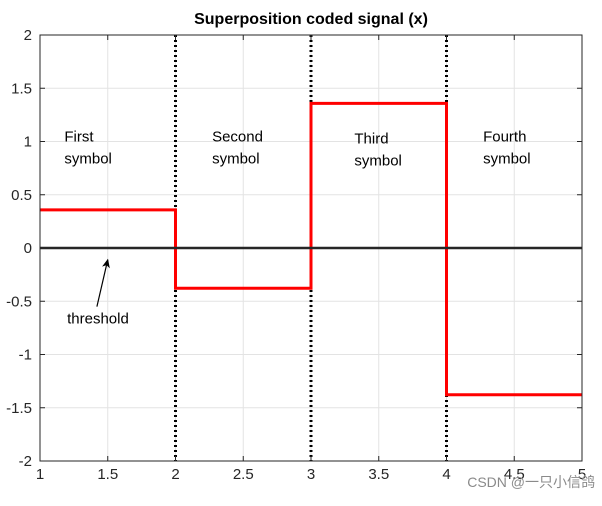 The width and height of the screenshot is (602, 506). I want to click on annotation-line: Third, so click(371, 139).